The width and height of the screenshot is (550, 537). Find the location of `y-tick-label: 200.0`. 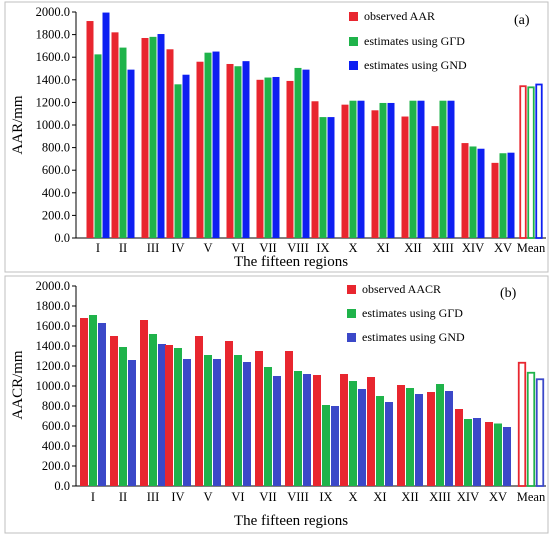

y-tick-label: 200.0 is located at coordinates (56, 215).